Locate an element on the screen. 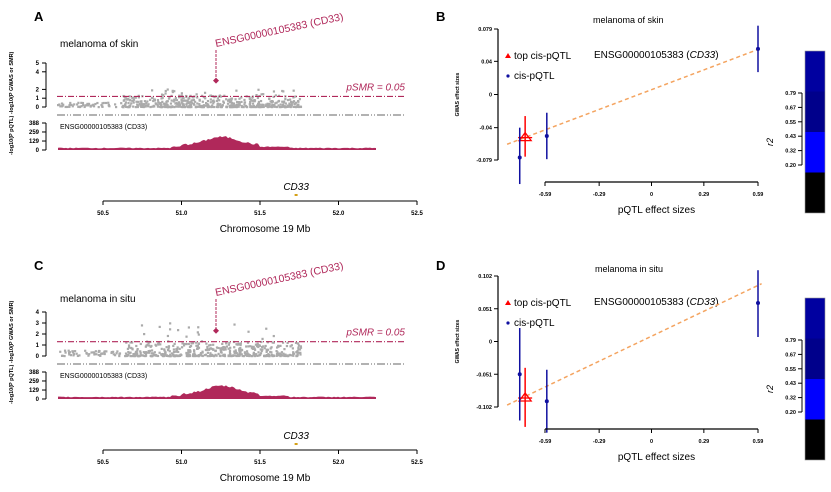 This screenshot has height=492, width=831. x-axis-label: pQTL effect sizes is located at coordinates (656, 210).